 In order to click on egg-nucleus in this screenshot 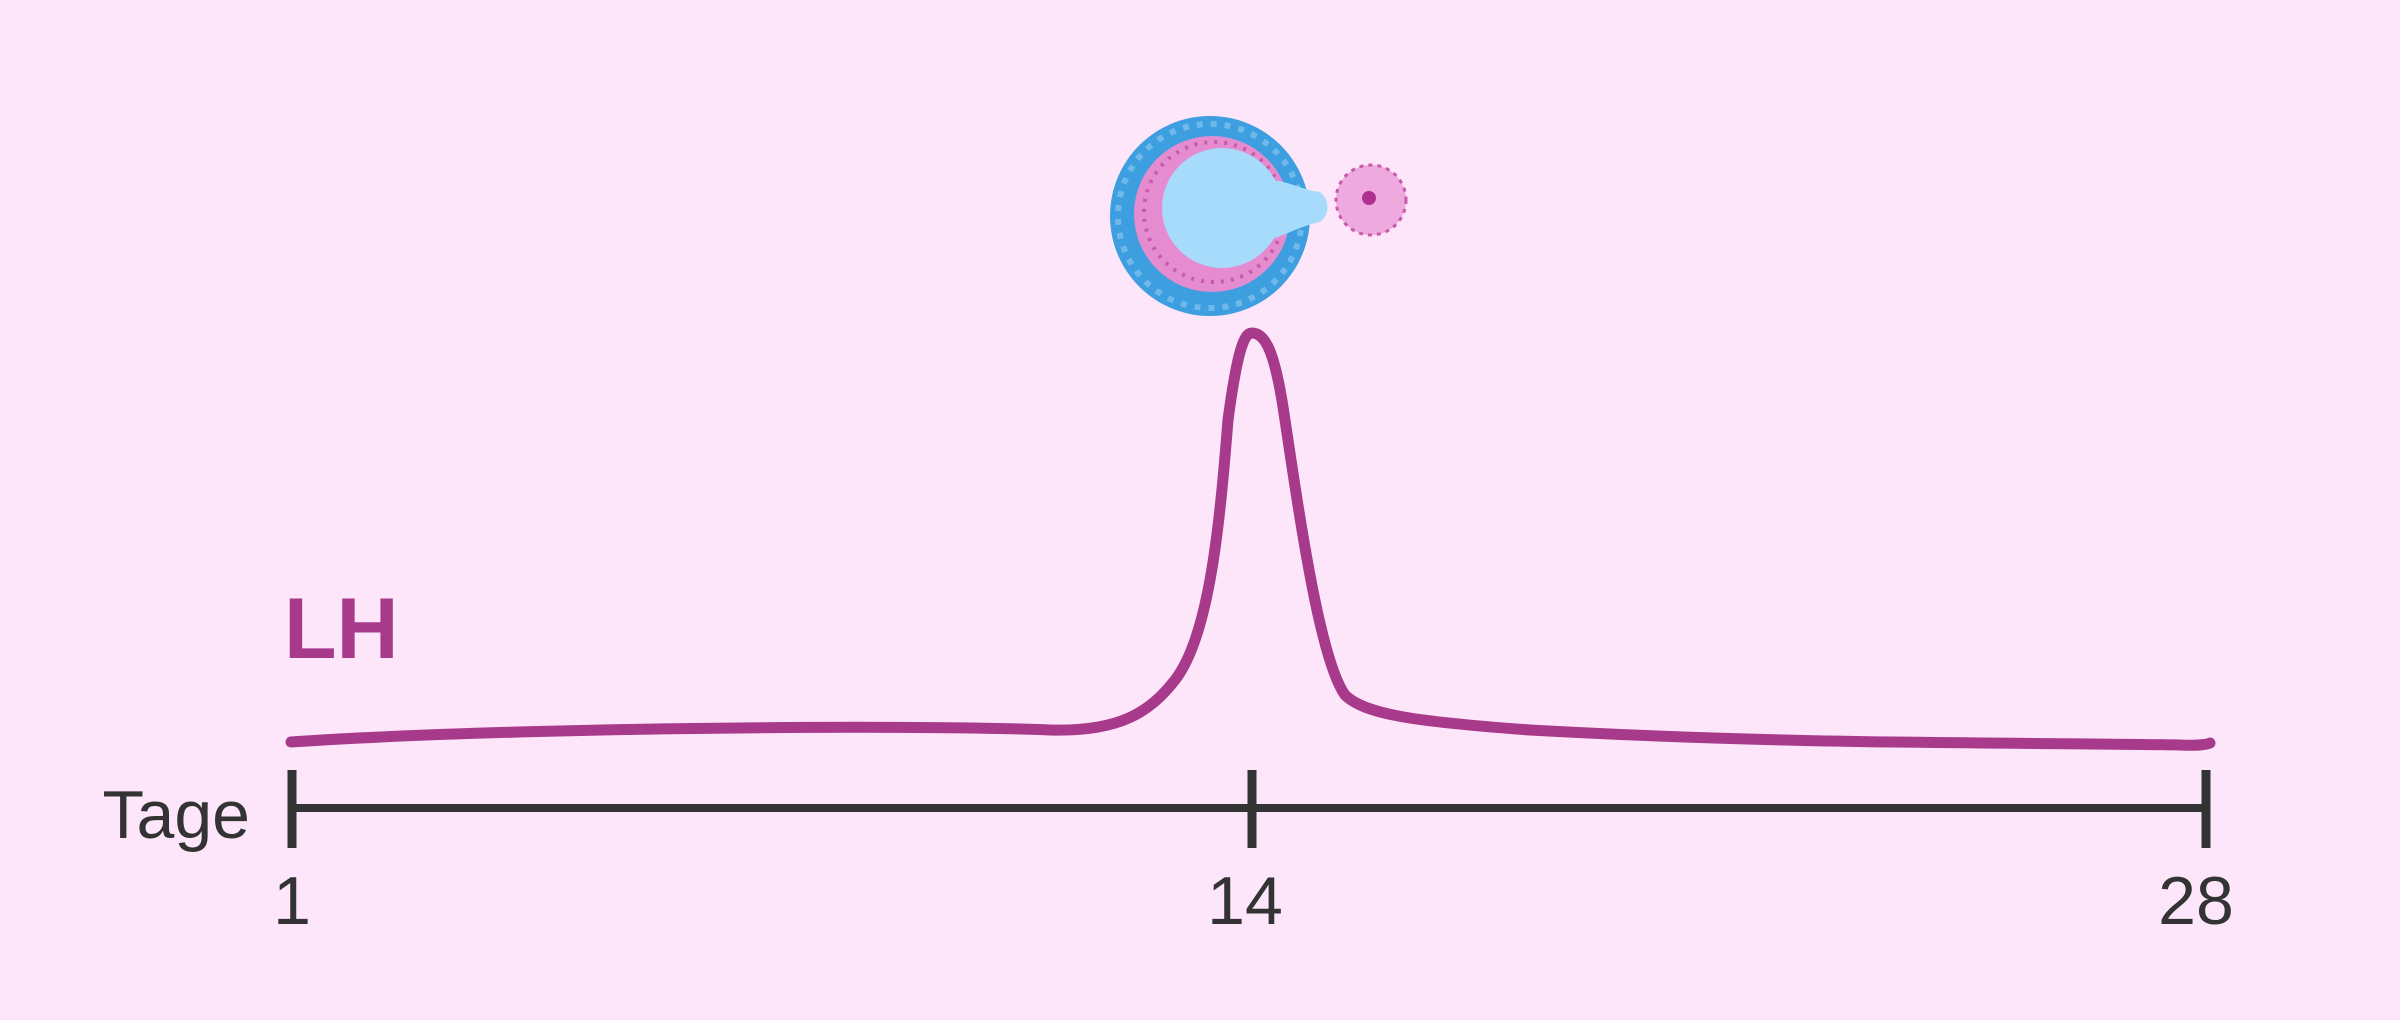, I will do `click(1369, 198)`.